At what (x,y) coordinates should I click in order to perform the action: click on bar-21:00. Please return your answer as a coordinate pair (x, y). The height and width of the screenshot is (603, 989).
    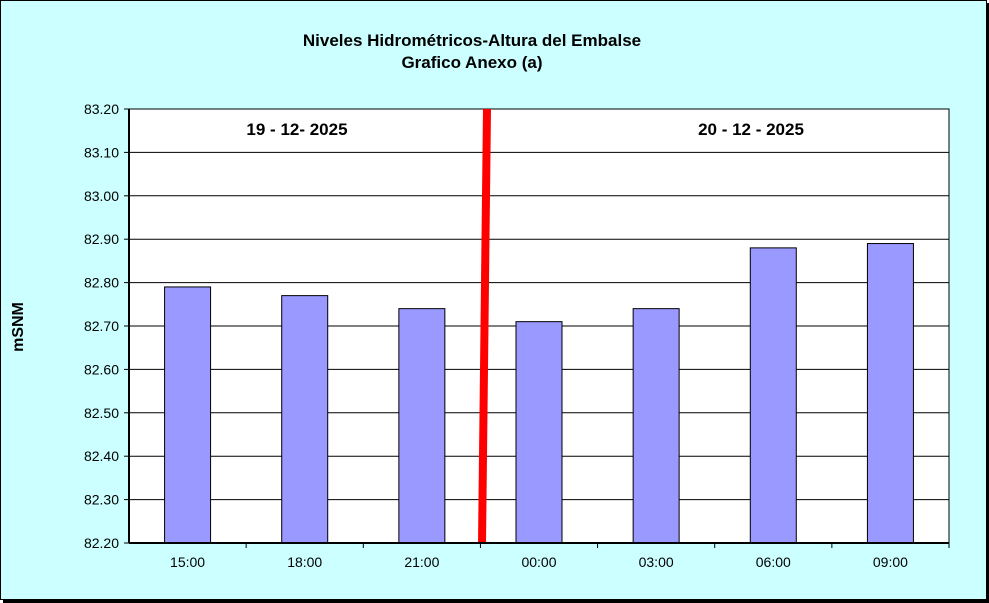
    Looking at the image, I should click on (422, 426).